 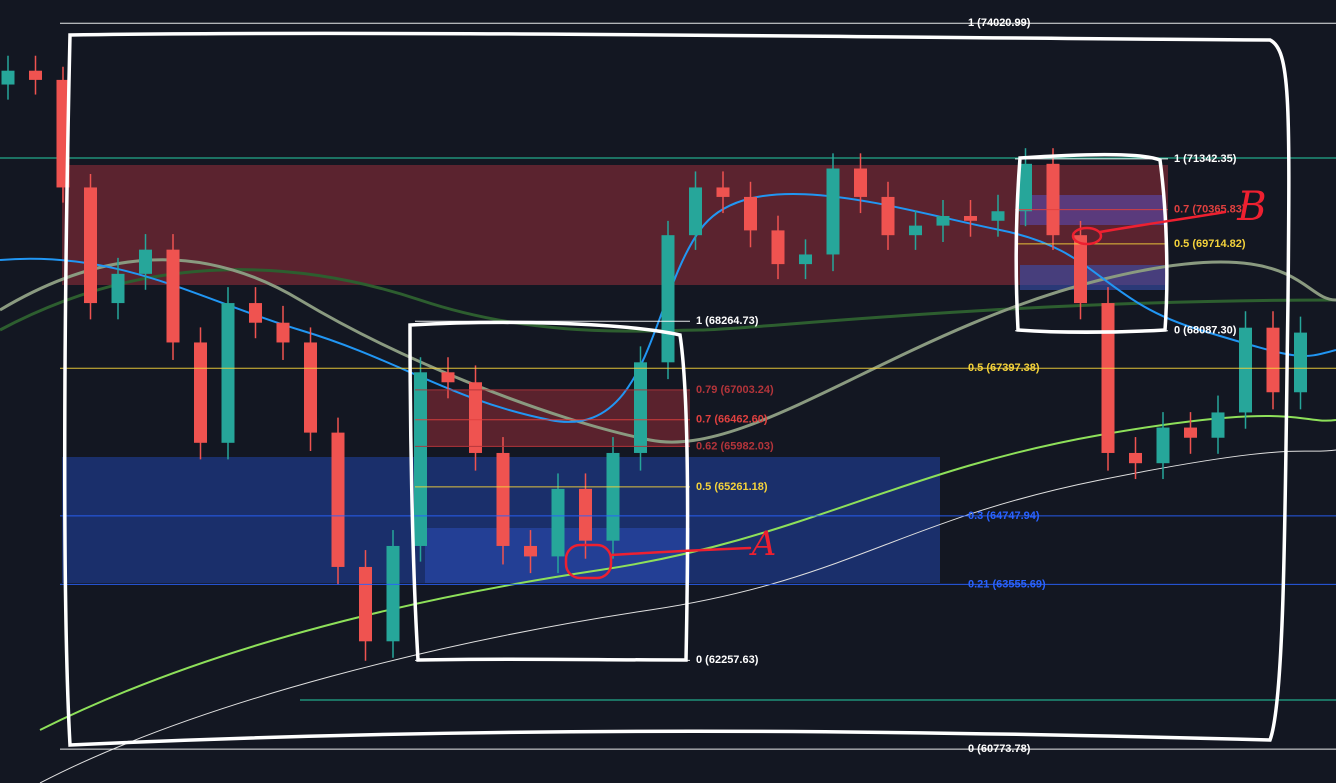 I want to click on fib-label: 0.5 (65261.18), so click(x=732, y=487).